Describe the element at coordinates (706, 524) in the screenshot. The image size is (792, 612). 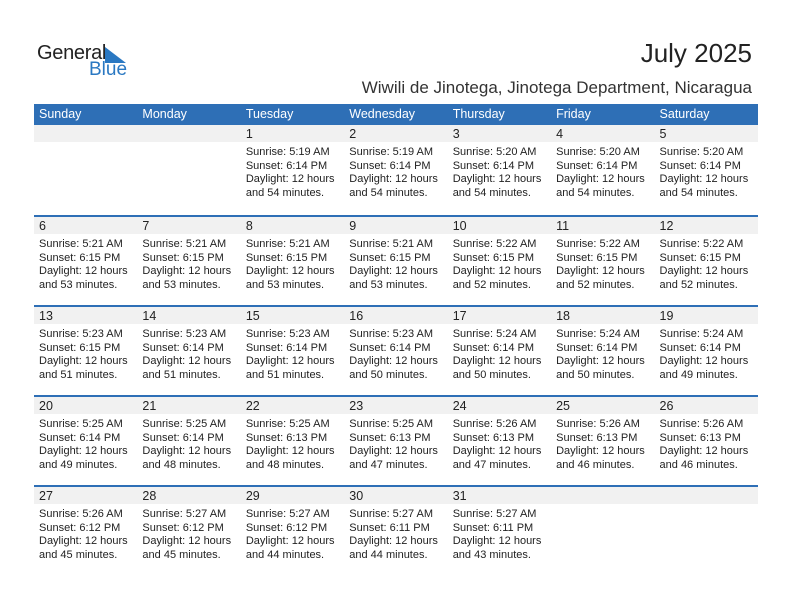
I see `empty-cell` at that location.